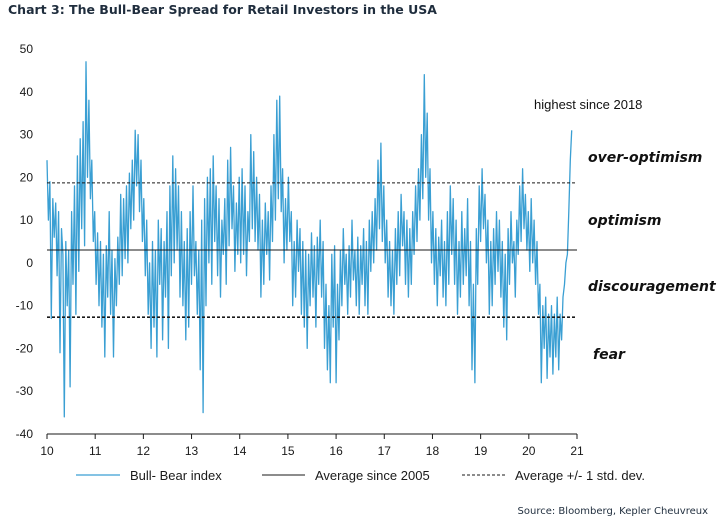  Describe the element at coordinates (144, 451) in the screenshot. I see `x-tick-label: 12` at that location.